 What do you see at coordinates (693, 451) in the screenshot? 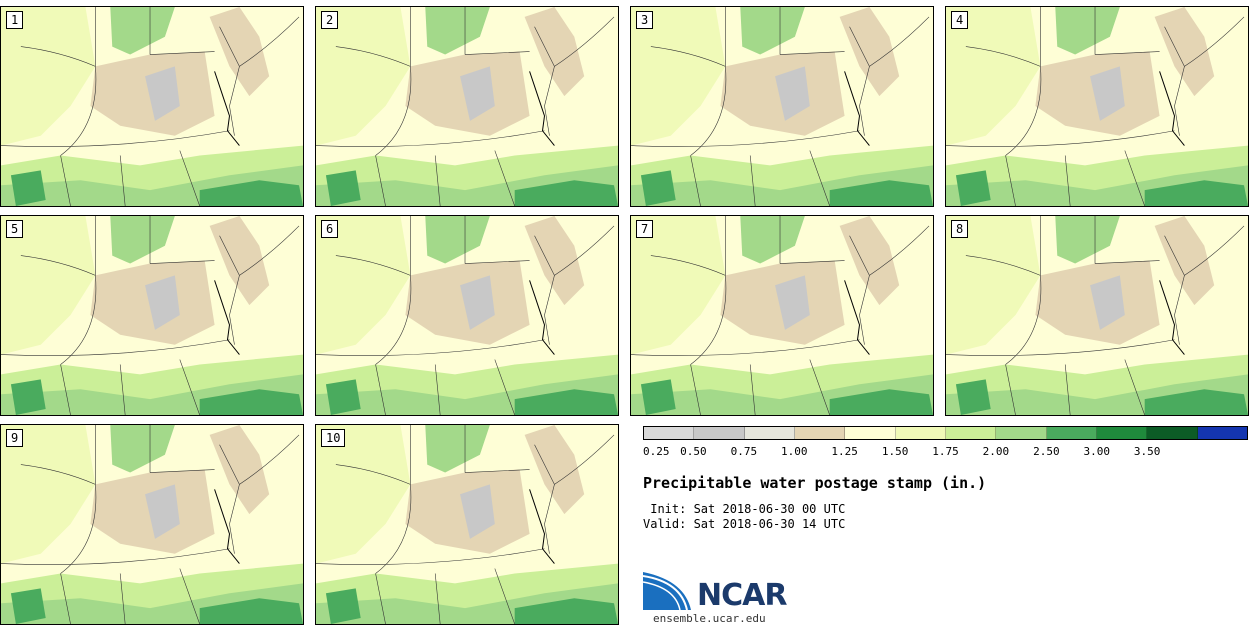
I see `colorbar-tick-label: 0.50` at bounding box center [693, 451].